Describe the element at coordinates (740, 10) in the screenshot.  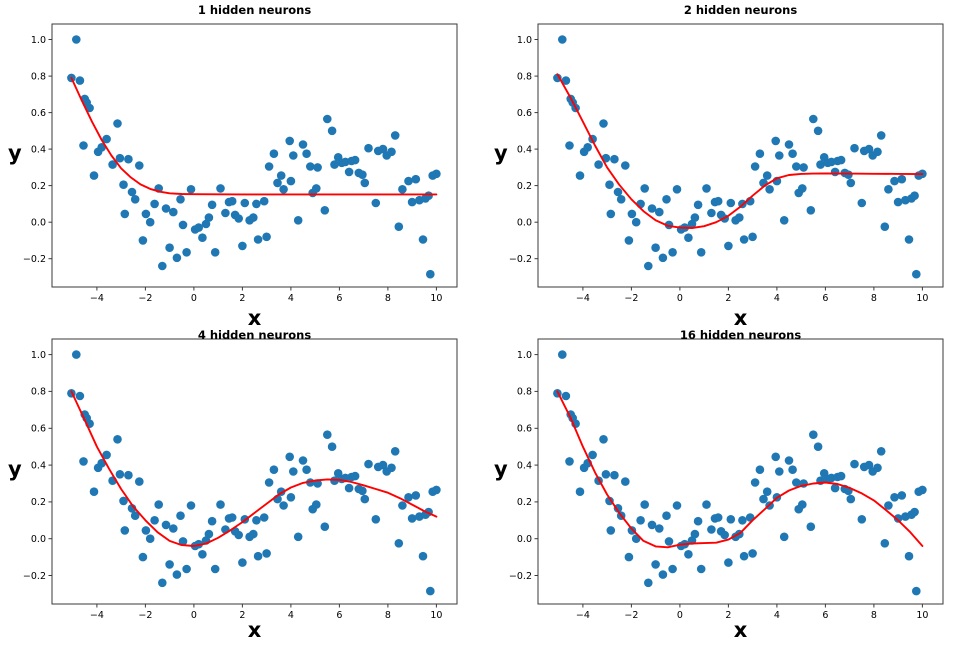
I see `subplot-2-title: 2 hidden neurons` at that location.